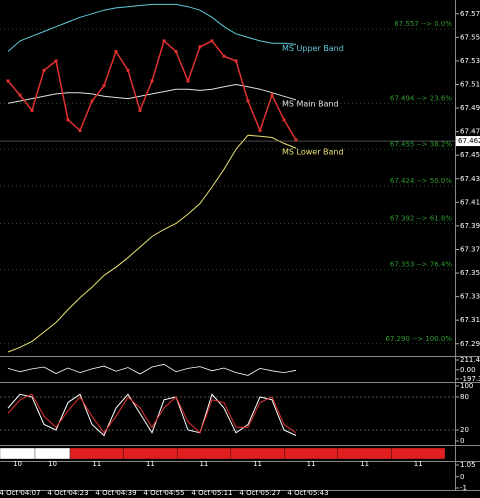 The width and height of the screenshot is (480, 498). What do you see at coordinates (470, 108) in the screenshot?
I see `y-tick-label: 67.490` at bounding box center [470, 108].